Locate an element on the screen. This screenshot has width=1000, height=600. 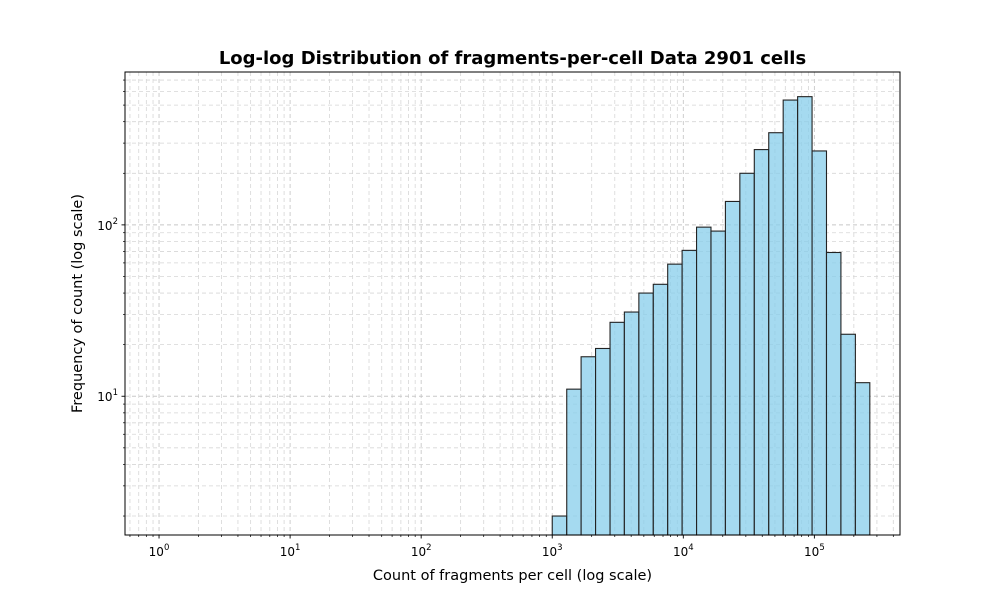
x-tick-label: 10⁴ is located at coordinates (683, 551).